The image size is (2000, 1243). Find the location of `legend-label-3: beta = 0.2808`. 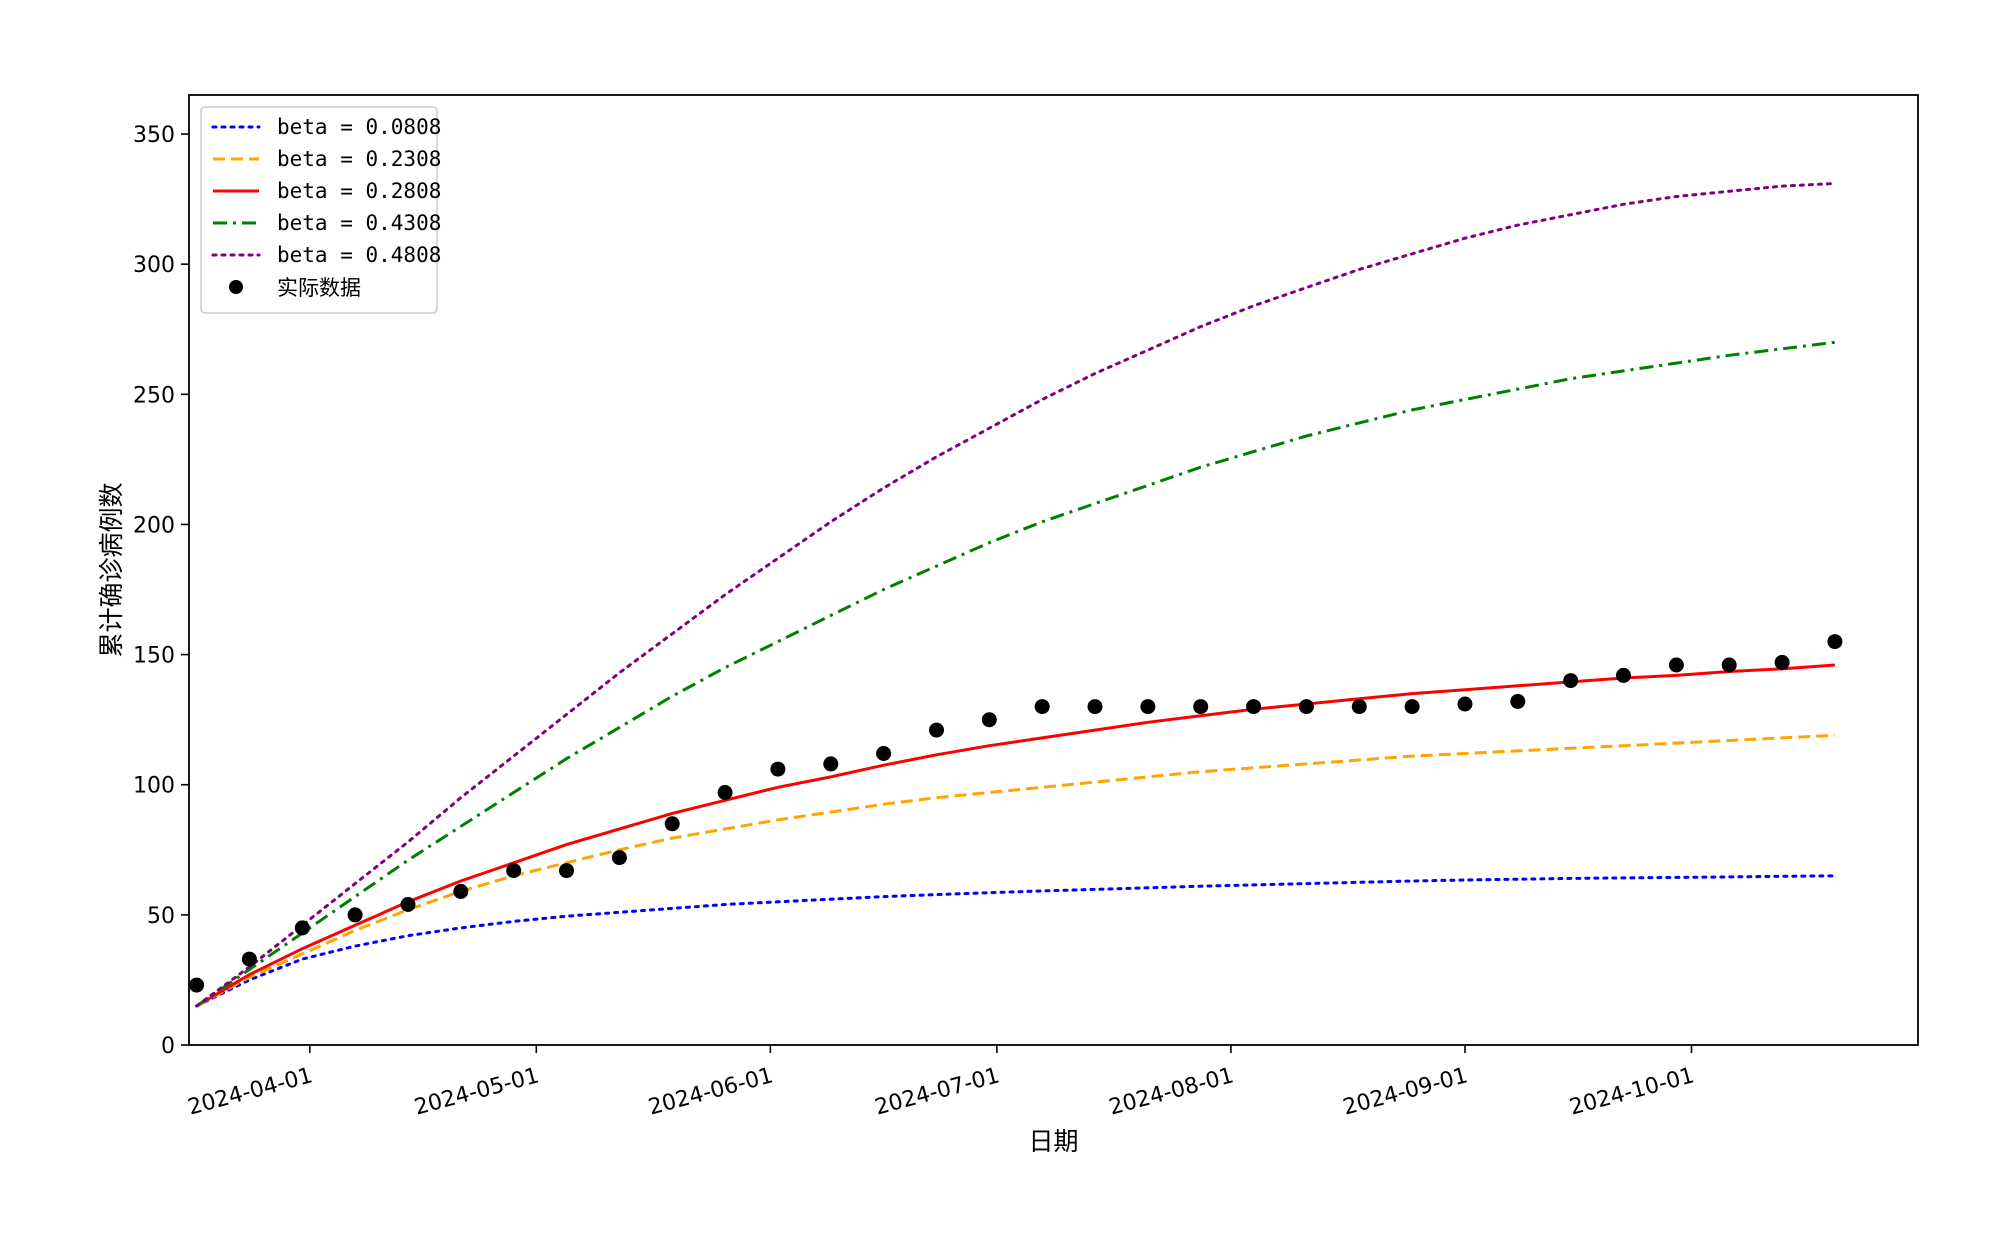

legend-label-3: beta = 0.2808 is located at coordinates (359, 191).